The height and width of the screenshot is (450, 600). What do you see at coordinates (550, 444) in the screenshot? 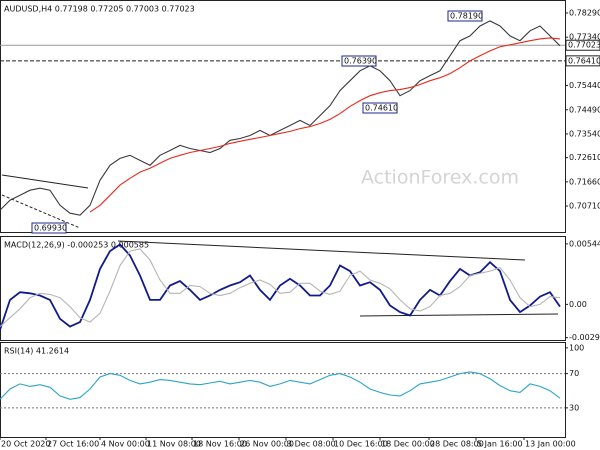
I see `x-tick-label: 13 Jan 00:00` at bounding box center [550, 444].